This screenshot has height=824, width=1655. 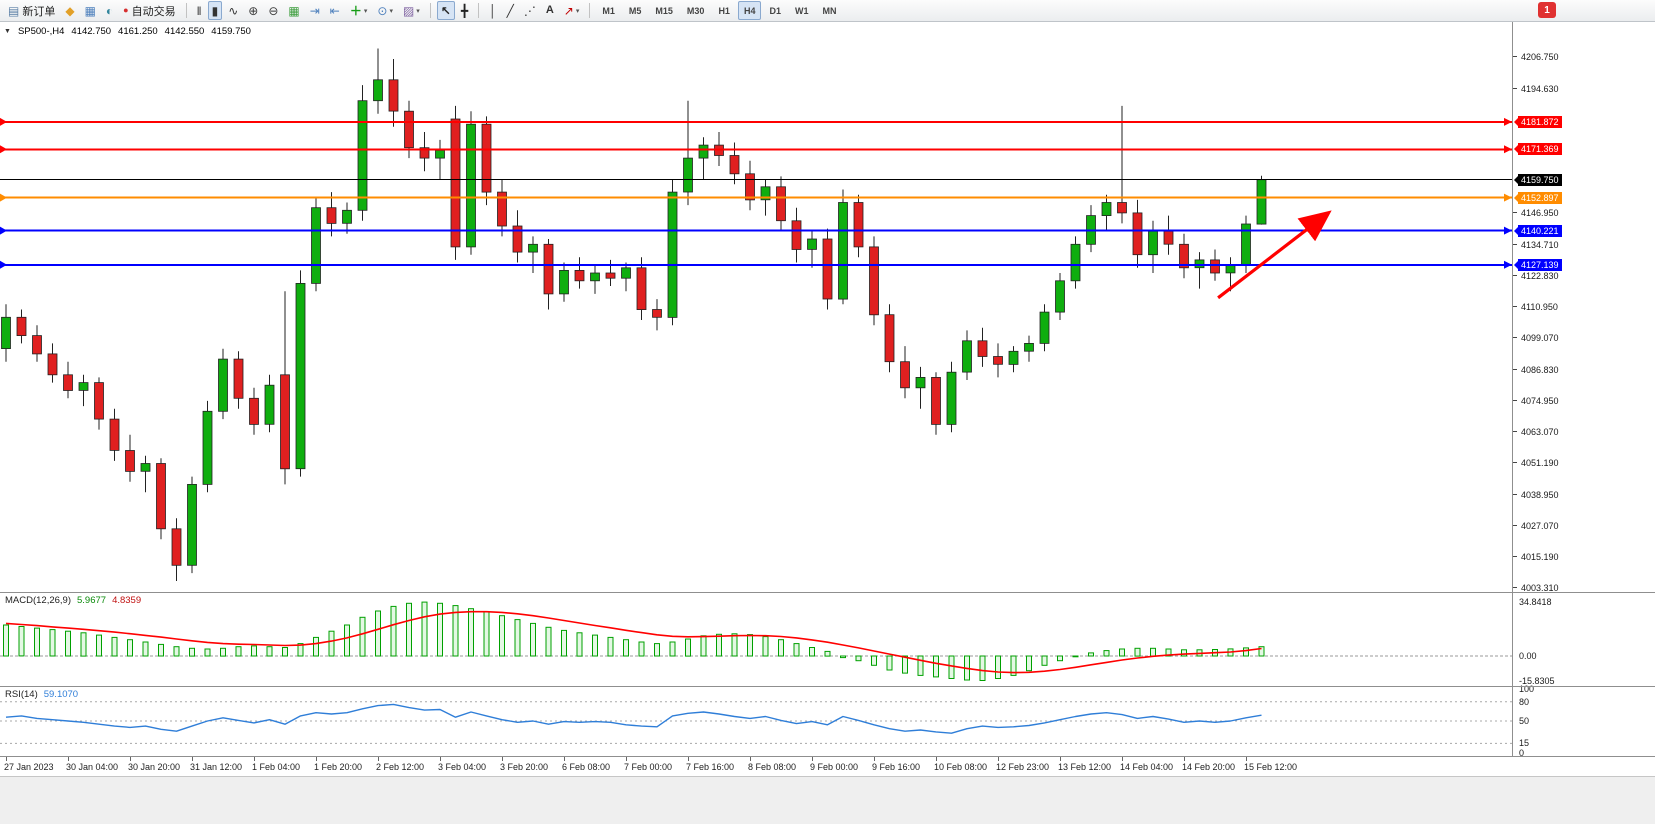 What do you see at coordinates (1536, 463) in the screenshot?
I see `price-tick-label: 4051.190` at bounding box center [1536, 463].